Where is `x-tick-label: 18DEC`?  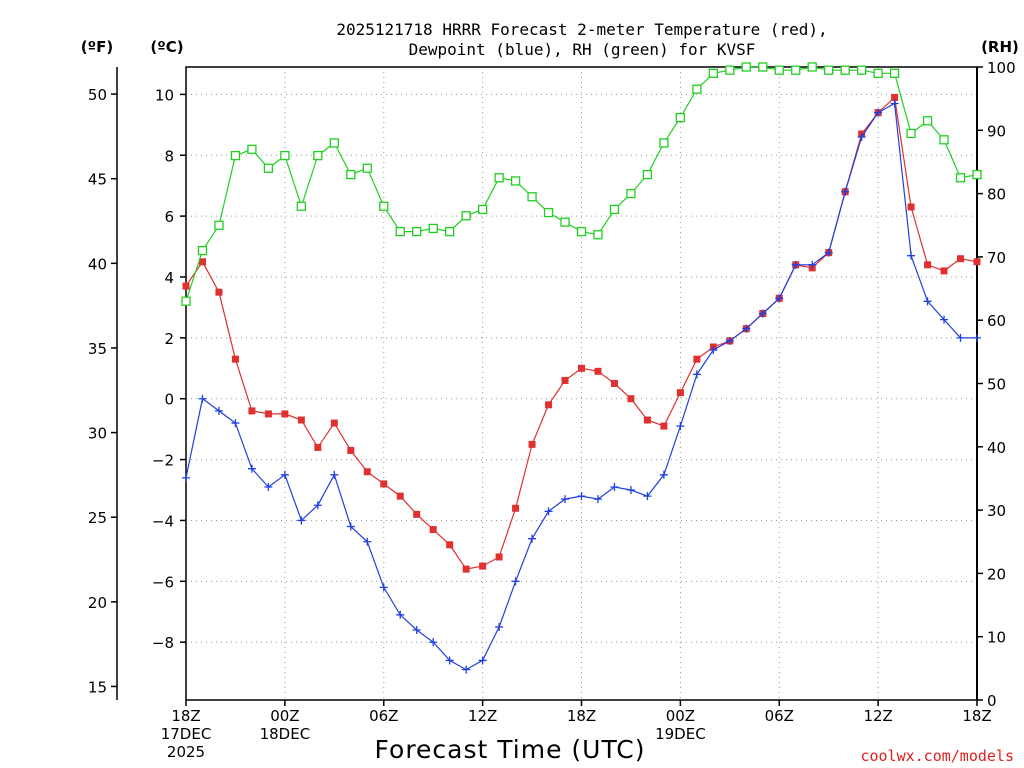
x-tick-label: 18DEC is located at coordinates (285, 734).